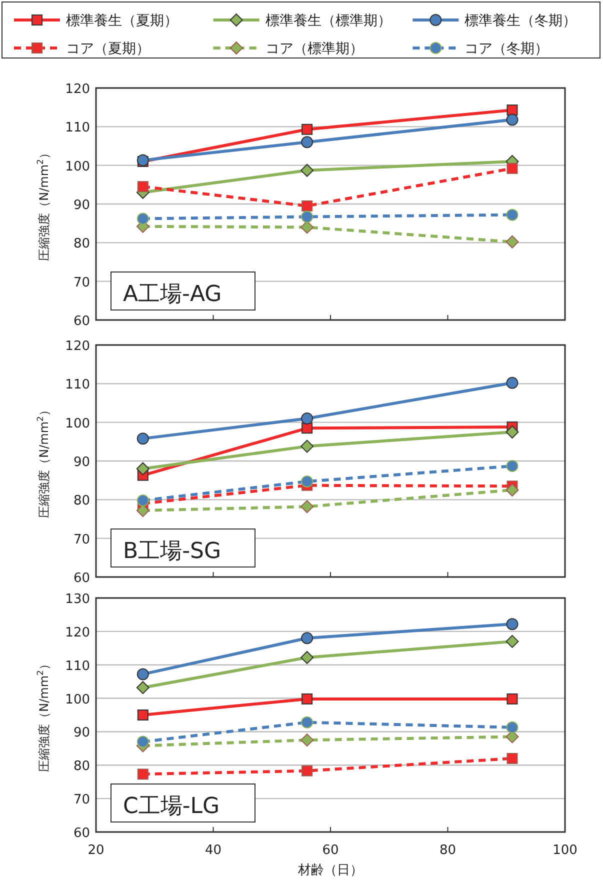 The height and width of the screenshot is (883, 603). I want to click on annotation: B工場-SG, so click(172, 551).